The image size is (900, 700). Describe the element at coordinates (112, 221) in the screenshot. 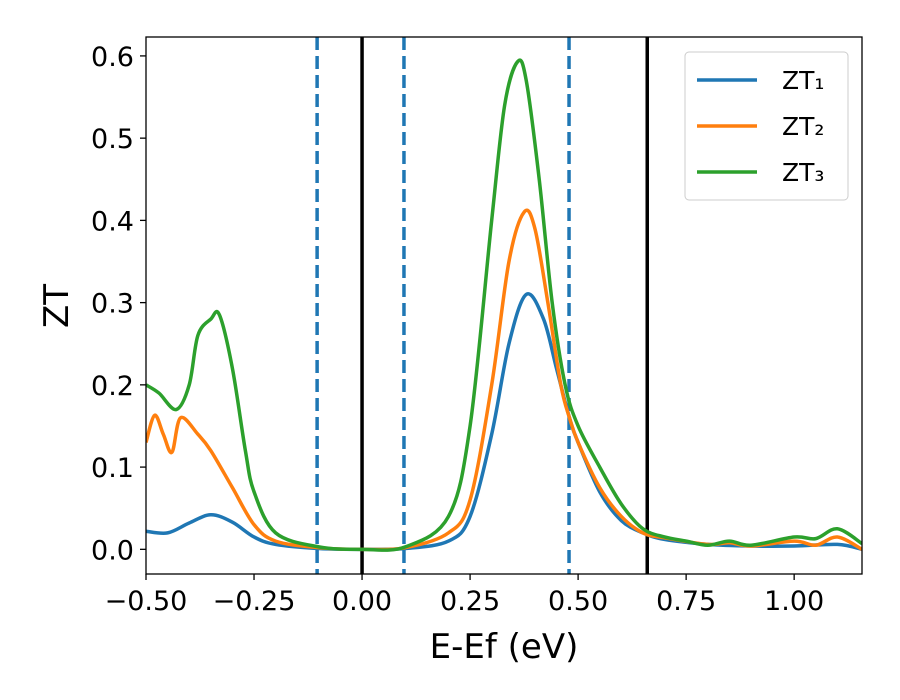

I see `y-tick-label: 0.4` at that location.